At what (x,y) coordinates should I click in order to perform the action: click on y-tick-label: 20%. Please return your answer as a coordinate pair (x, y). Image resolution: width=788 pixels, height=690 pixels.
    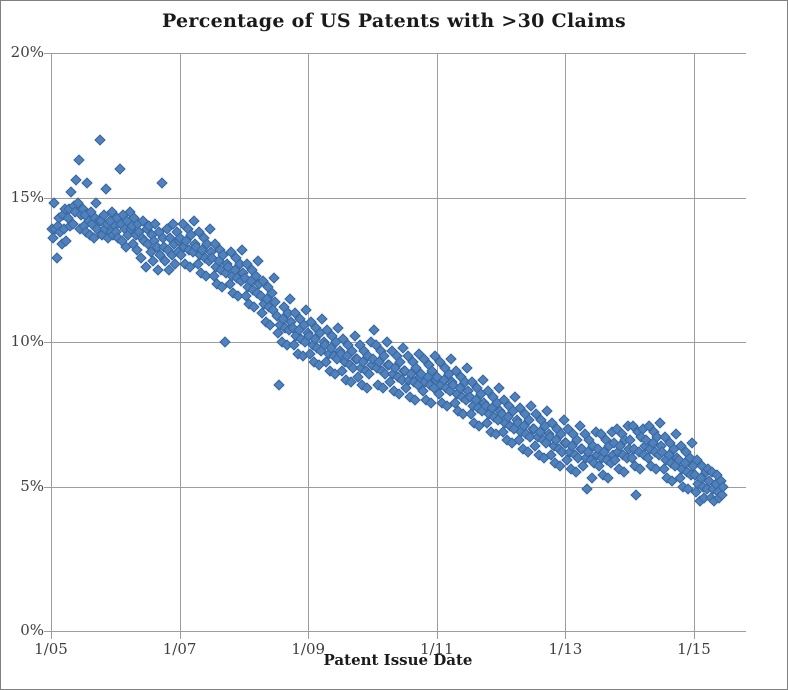
    Looking at the image, I should click on (27, 52).